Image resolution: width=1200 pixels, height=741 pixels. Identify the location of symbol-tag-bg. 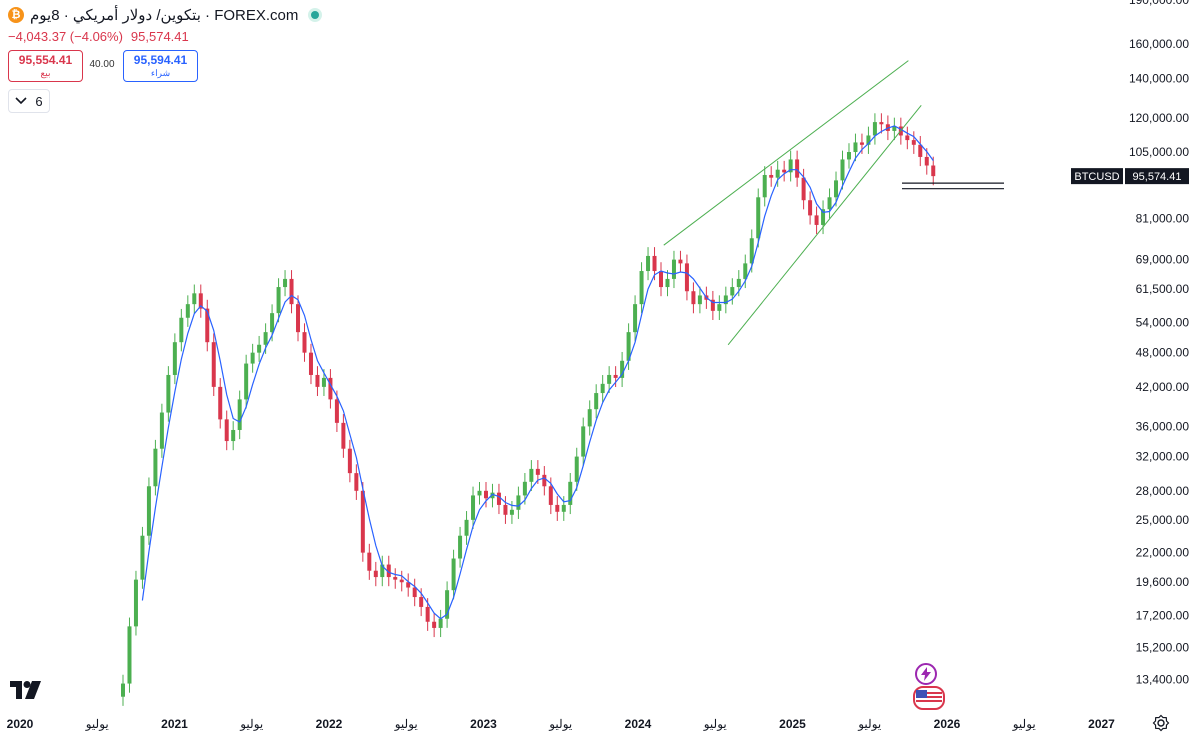
(1097, 176).